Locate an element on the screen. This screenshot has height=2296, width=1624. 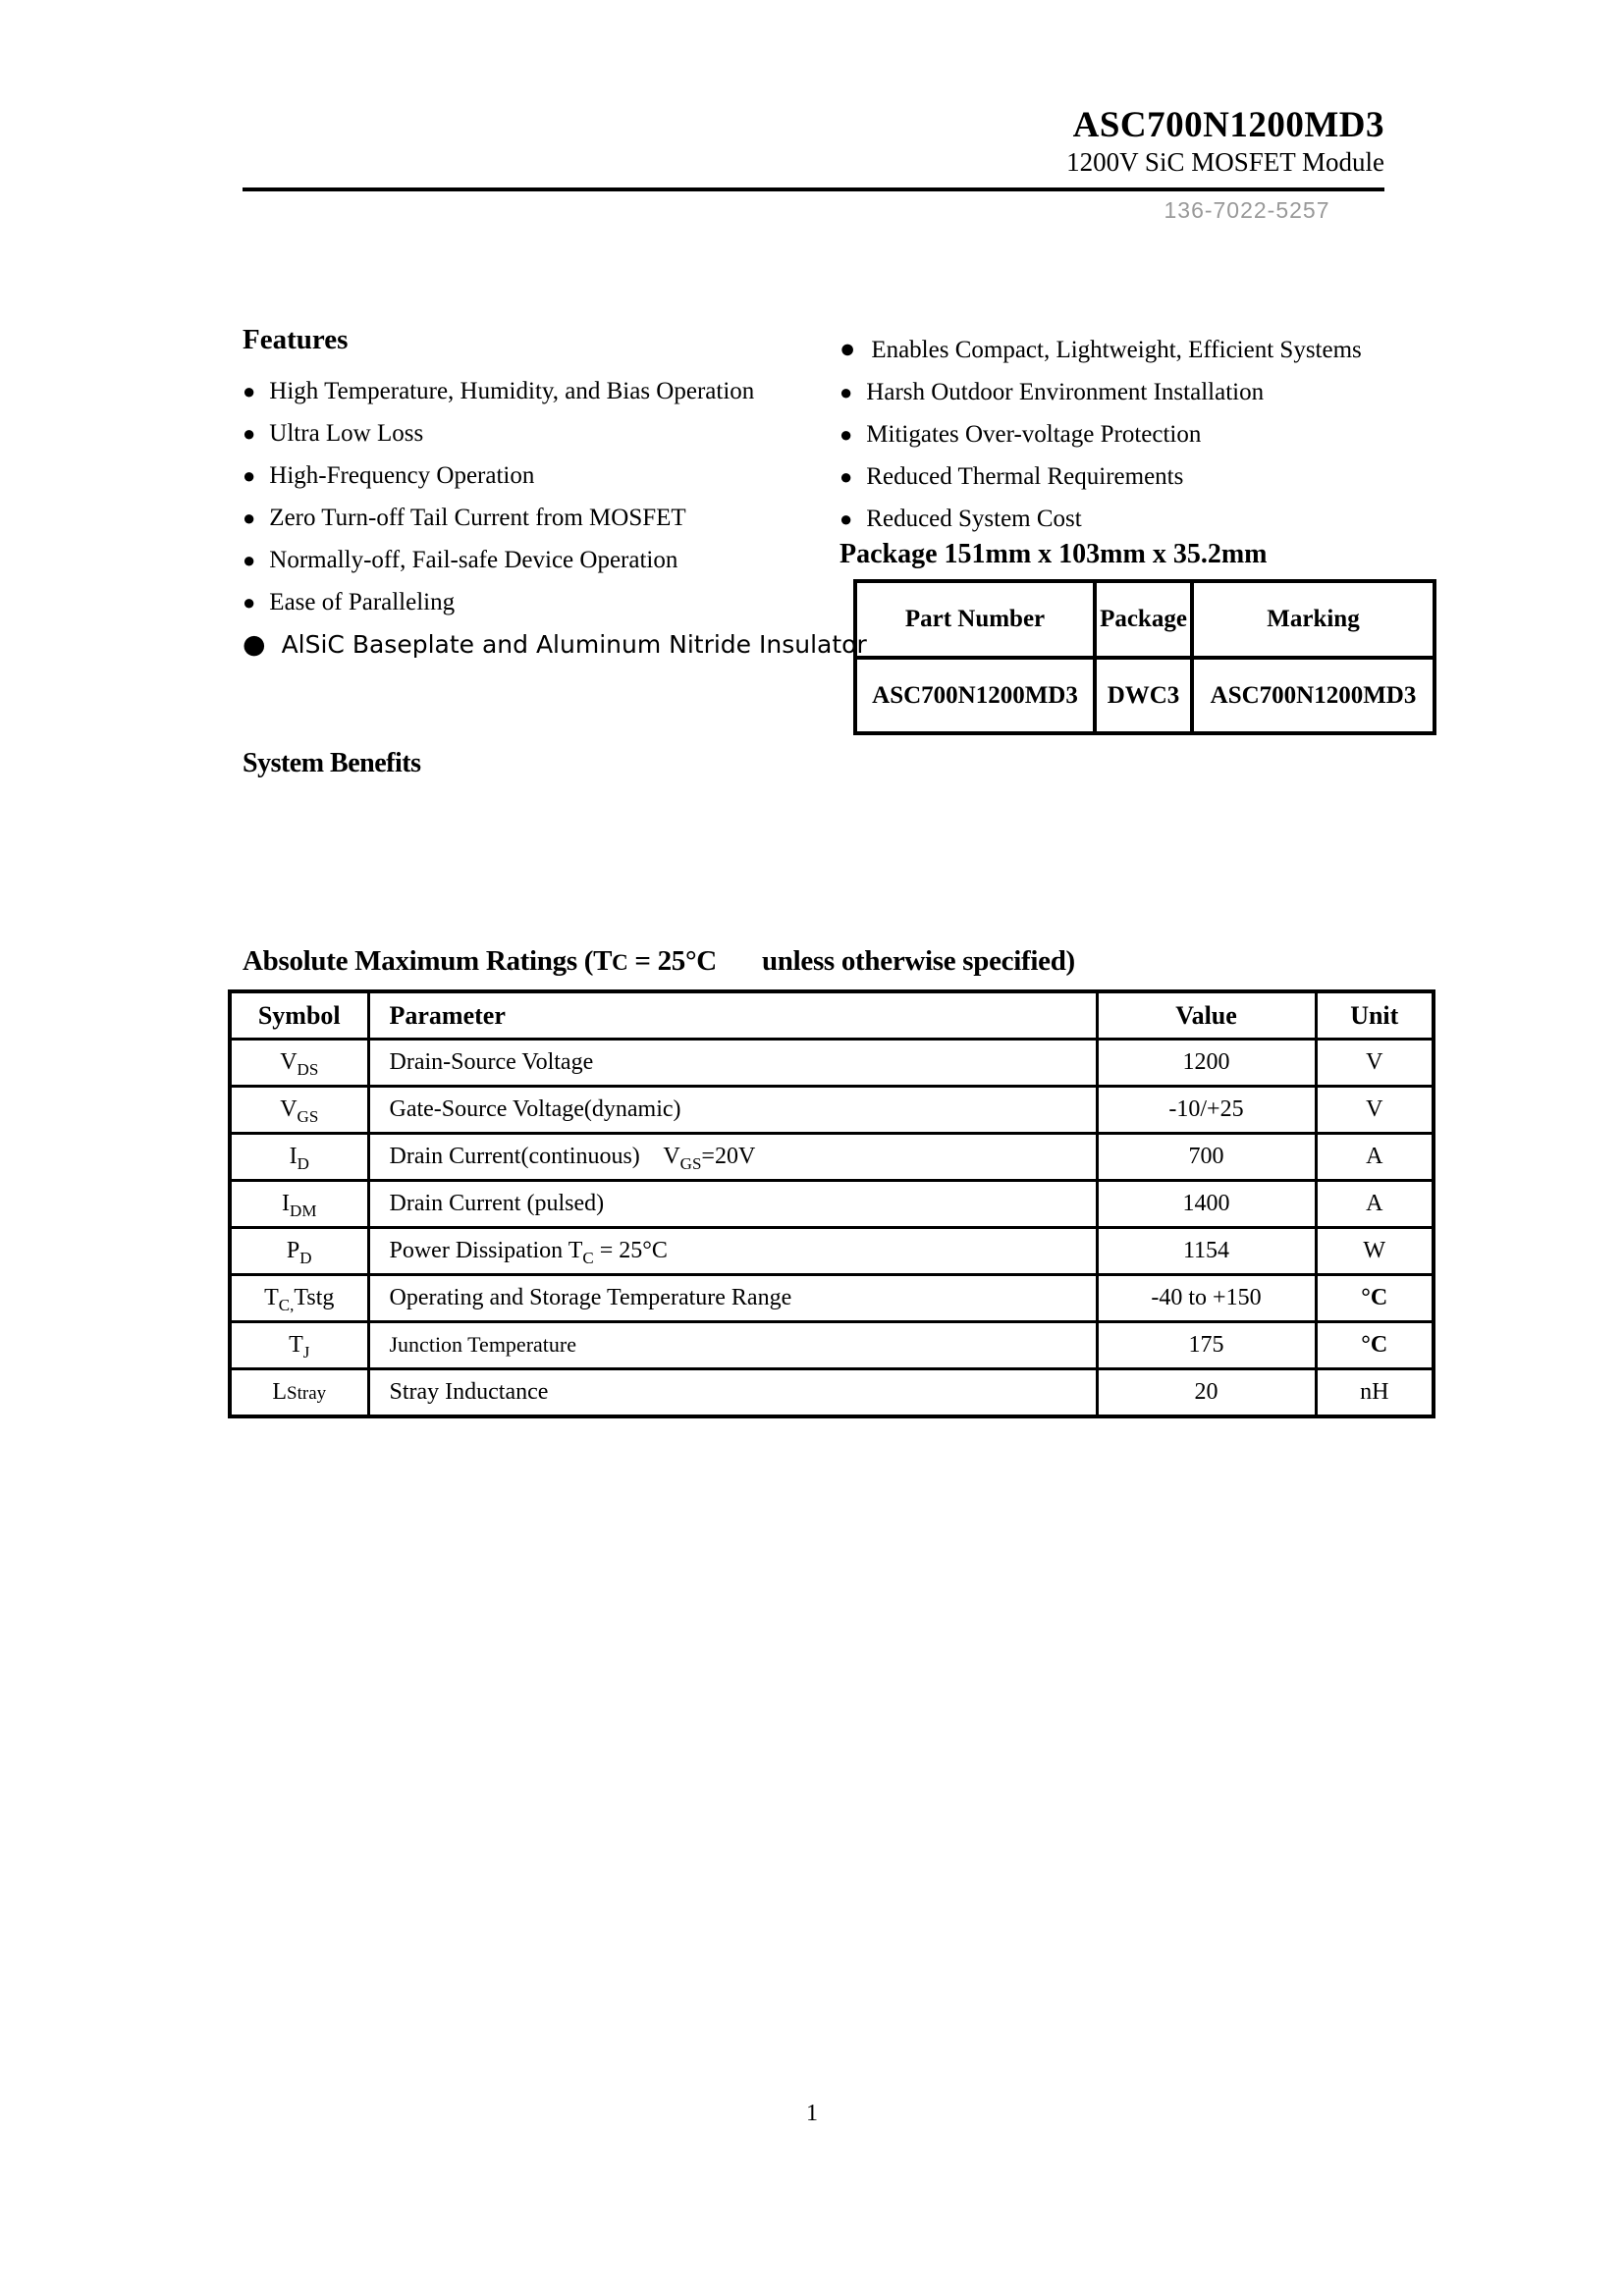
table-row: LStray Stray Inductance 20 nH is located at coordinates (831, 1392).